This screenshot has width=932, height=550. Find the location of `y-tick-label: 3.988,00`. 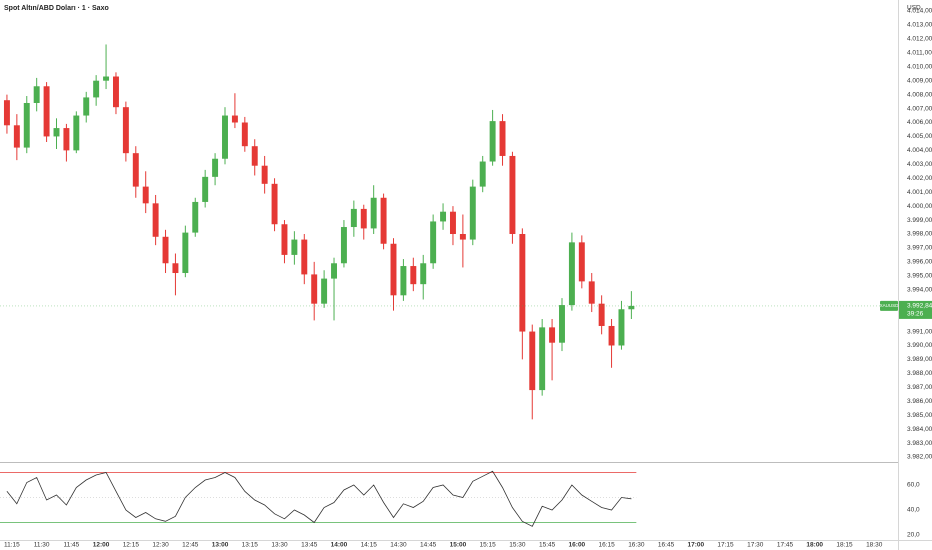

y-tick-label: 3.988,00 is located at coordinates (919, 373).